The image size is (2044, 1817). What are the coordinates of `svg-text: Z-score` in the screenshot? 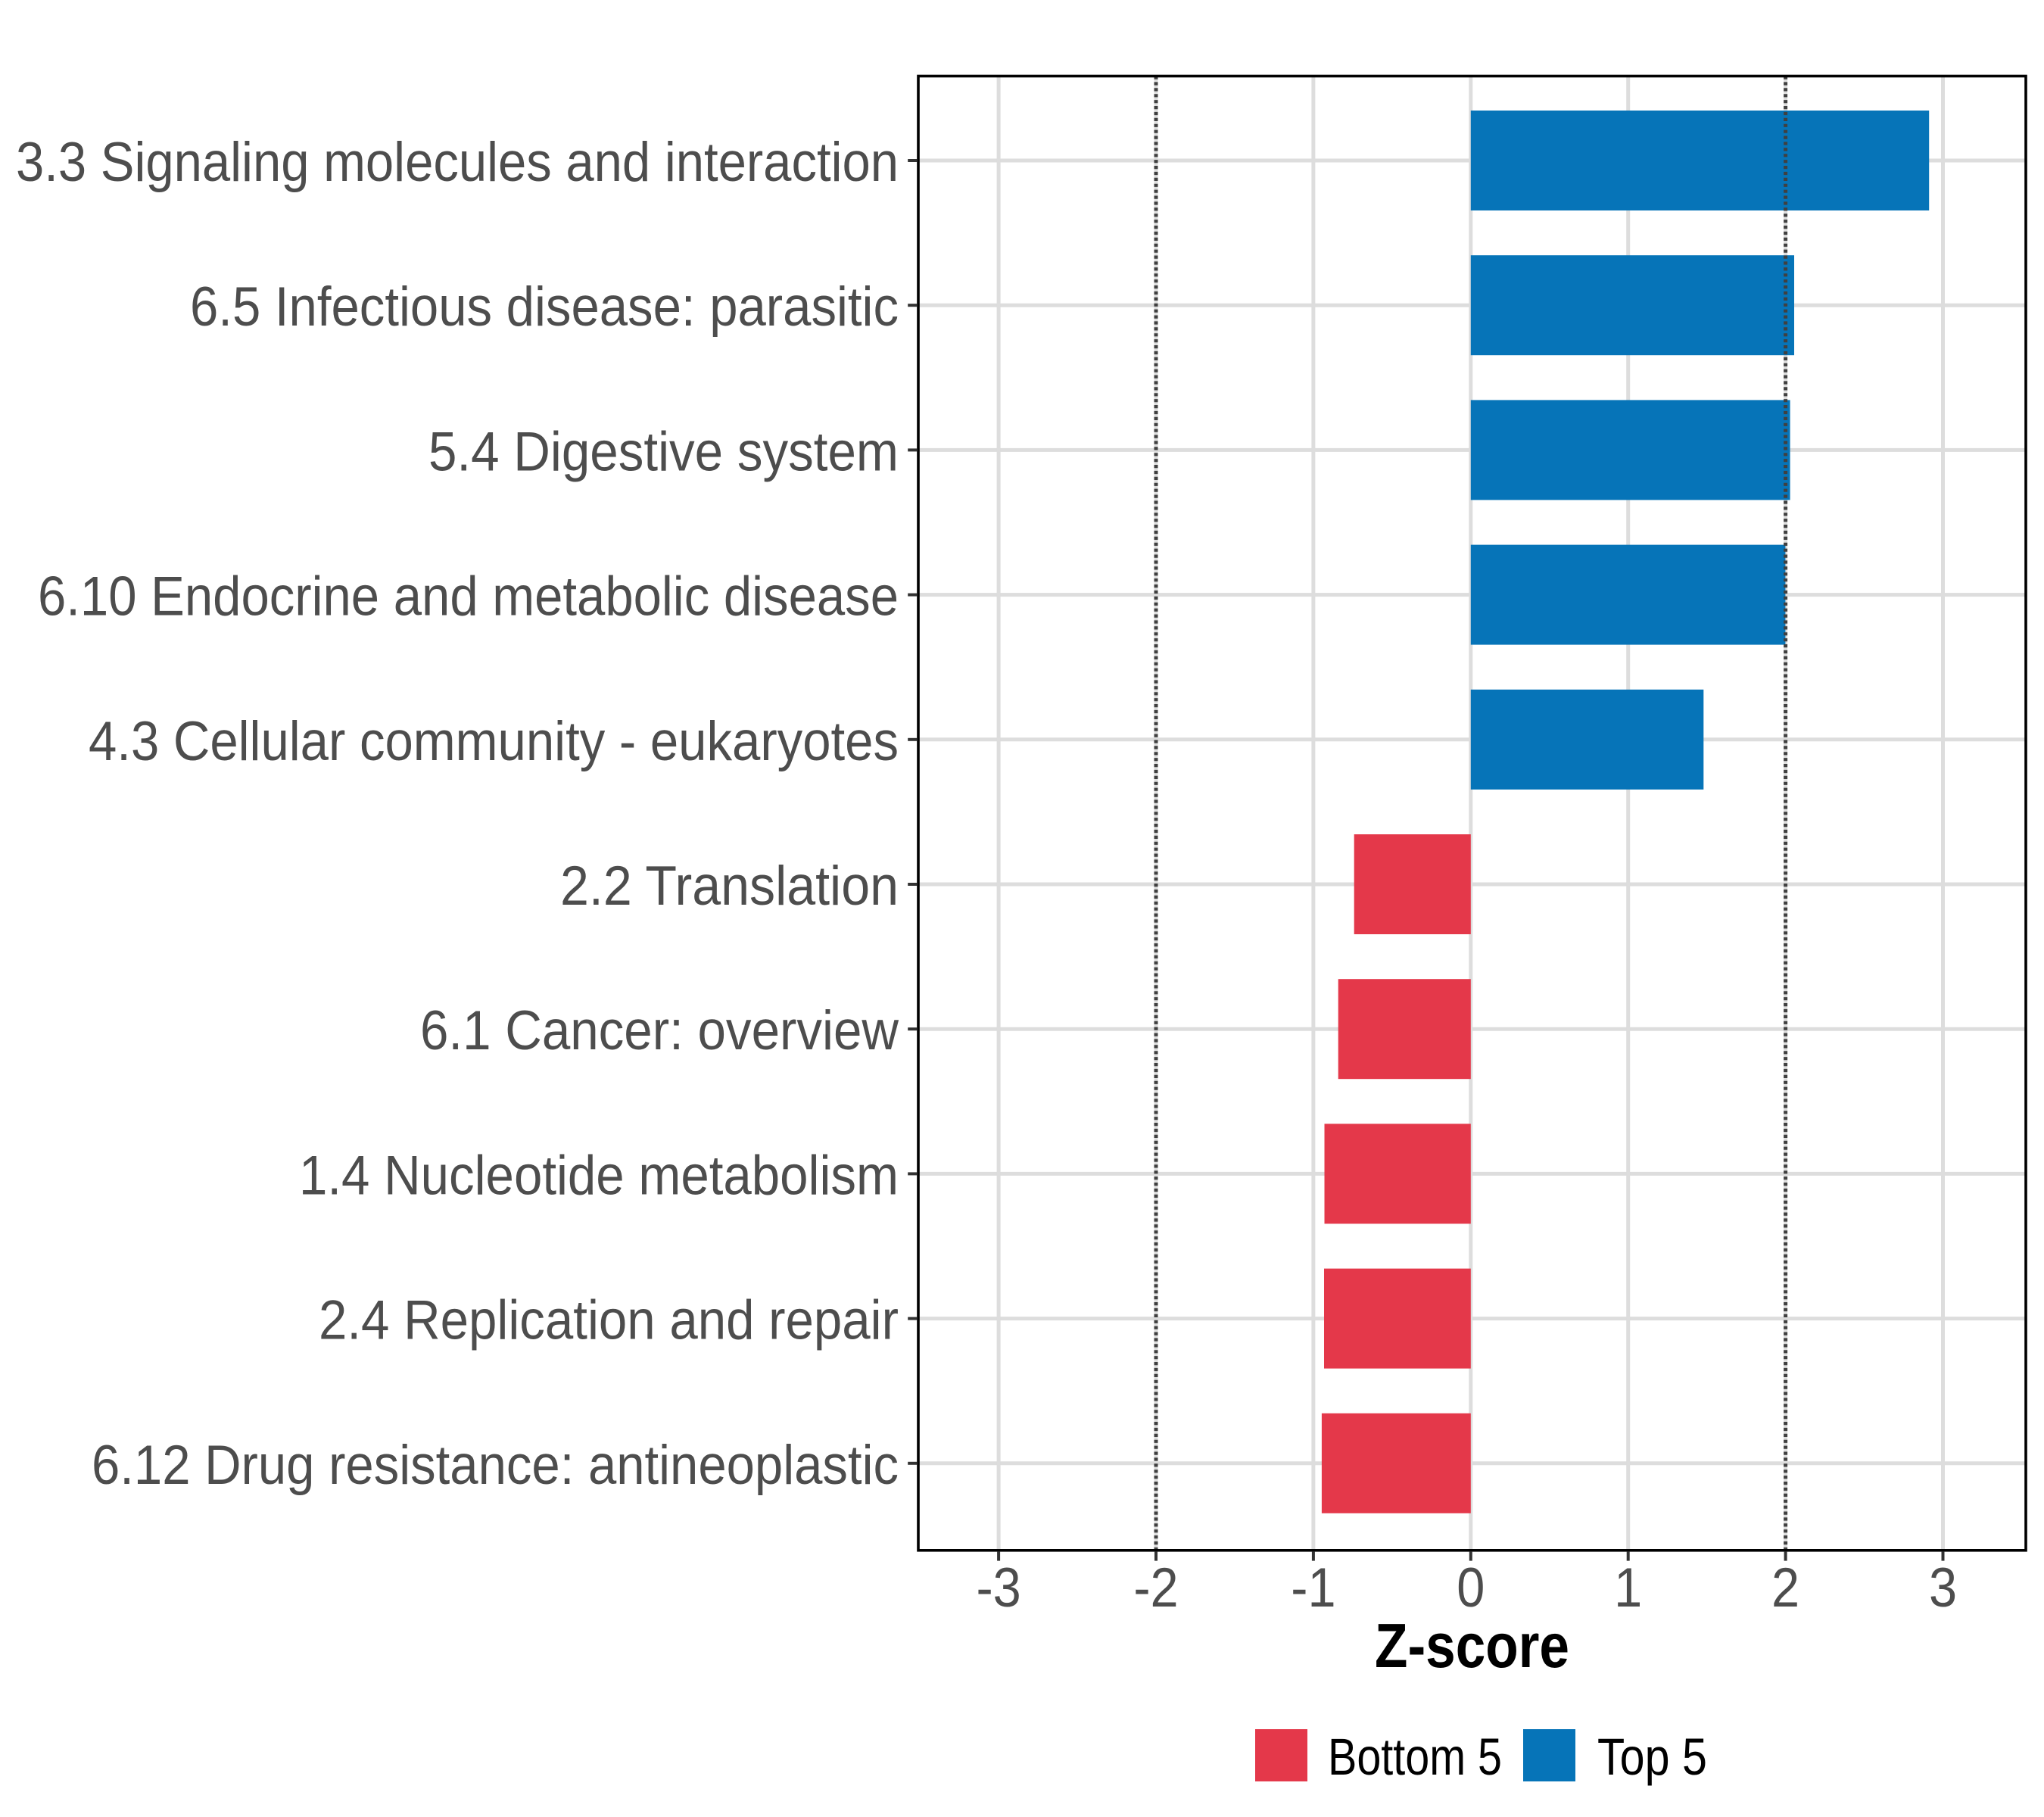 It's located at (1472, 1645).